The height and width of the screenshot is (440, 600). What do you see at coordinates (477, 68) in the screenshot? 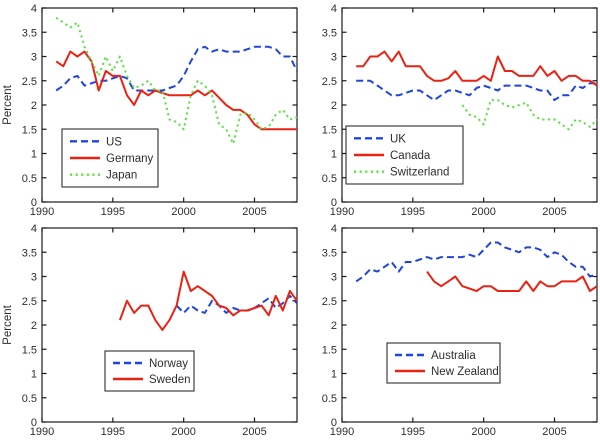
I see `series-line-canada` at bounding box center [477, 68].